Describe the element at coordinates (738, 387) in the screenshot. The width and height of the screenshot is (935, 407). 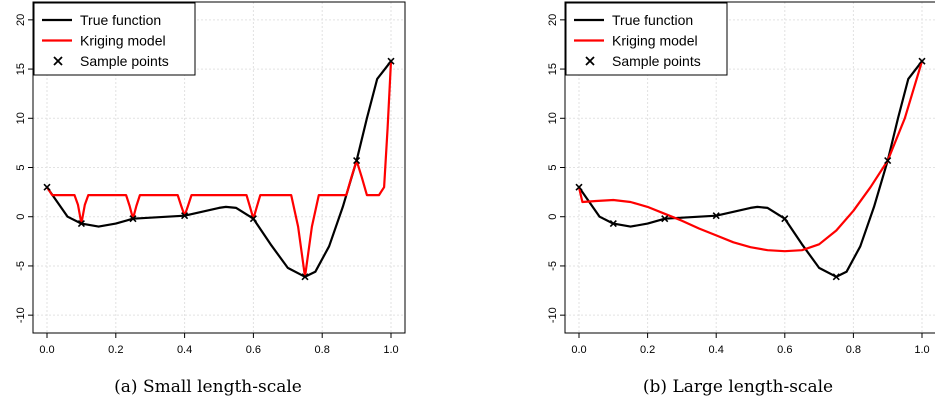
I see `figure-caption: (b) Large length-scale` at that location.